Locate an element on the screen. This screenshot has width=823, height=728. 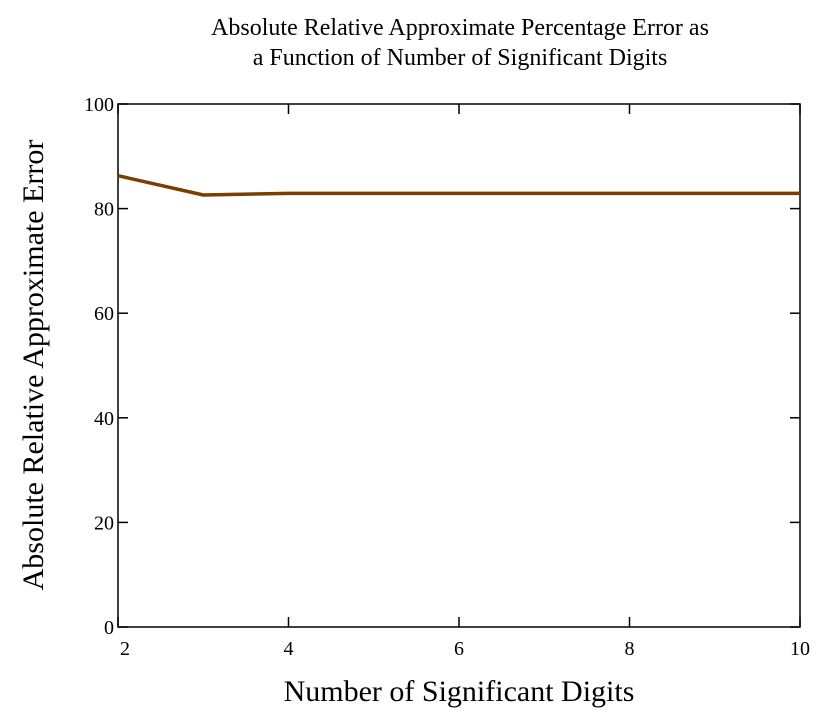
x-tick-label: 4 is located at coordinates (289, 649).